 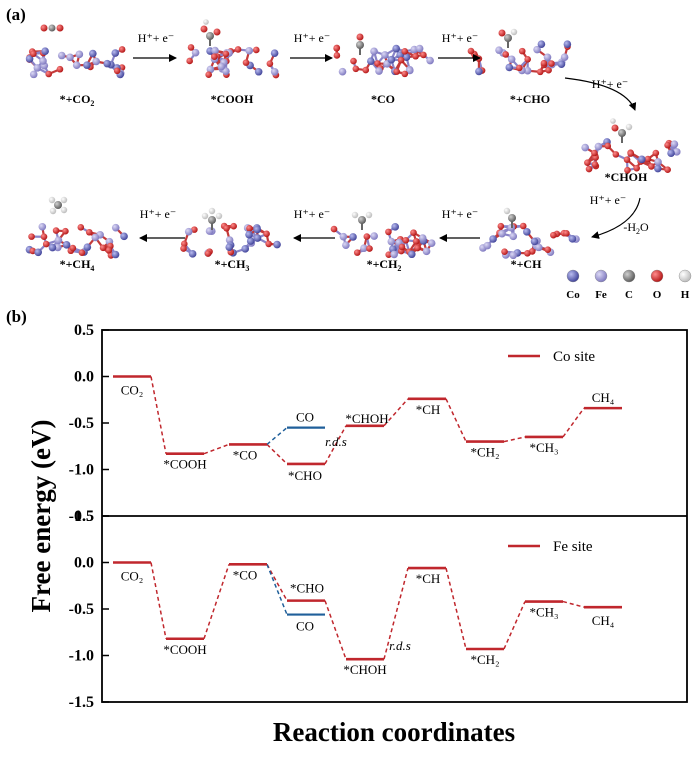 I want to click on structure-ch2, so click(x=383, y=235).